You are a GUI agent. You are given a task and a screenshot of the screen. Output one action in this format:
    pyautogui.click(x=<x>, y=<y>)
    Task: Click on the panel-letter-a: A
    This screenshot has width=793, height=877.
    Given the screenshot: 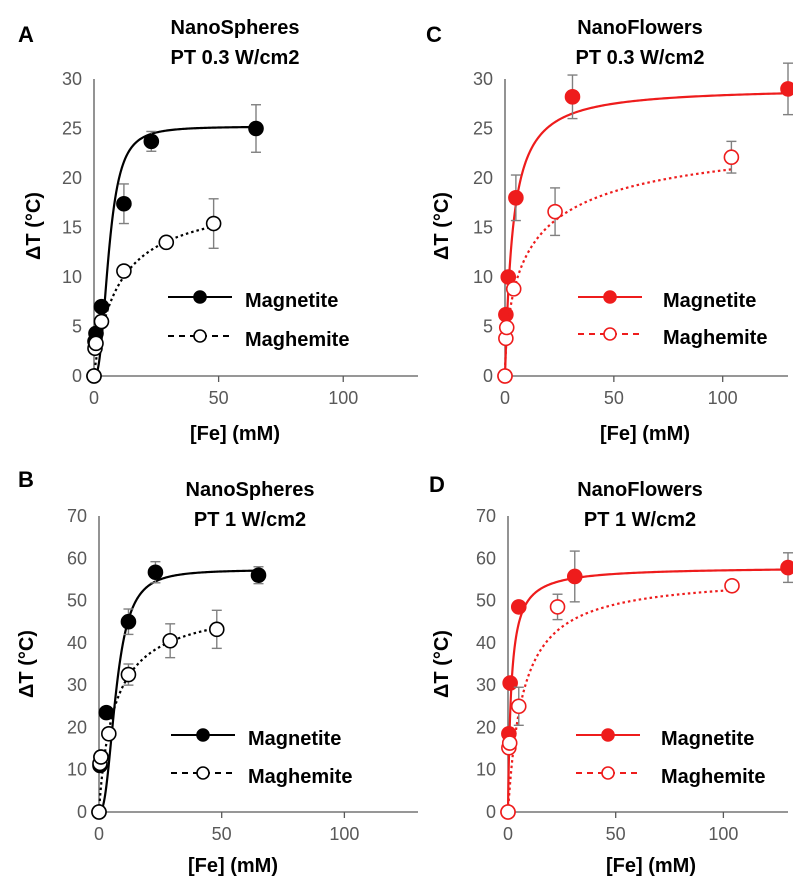 What is the action you would take?
    pyautogui.click(x=26, y=34)
    